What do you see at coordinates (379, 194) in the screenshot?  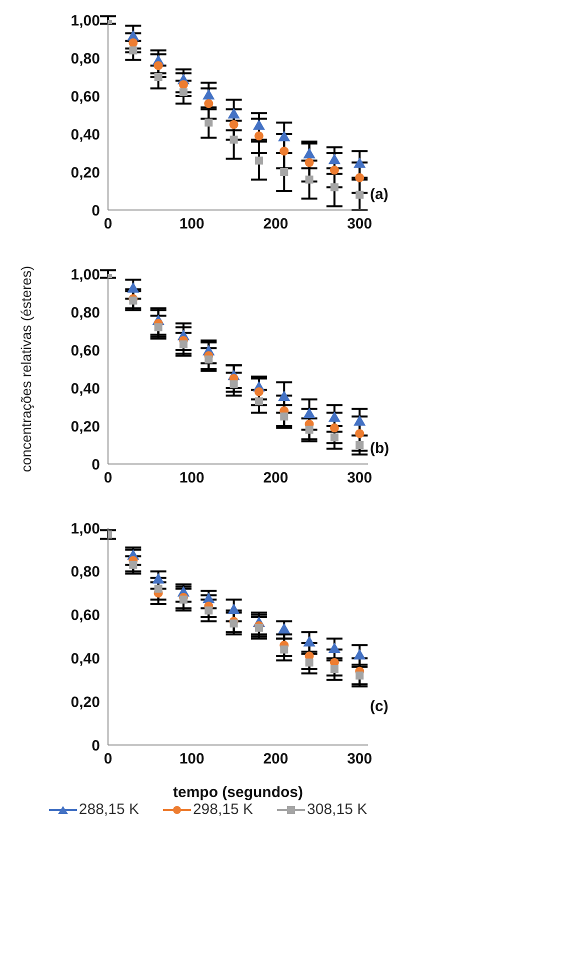 I see `text: (a)` at bounding box center [379, 194].